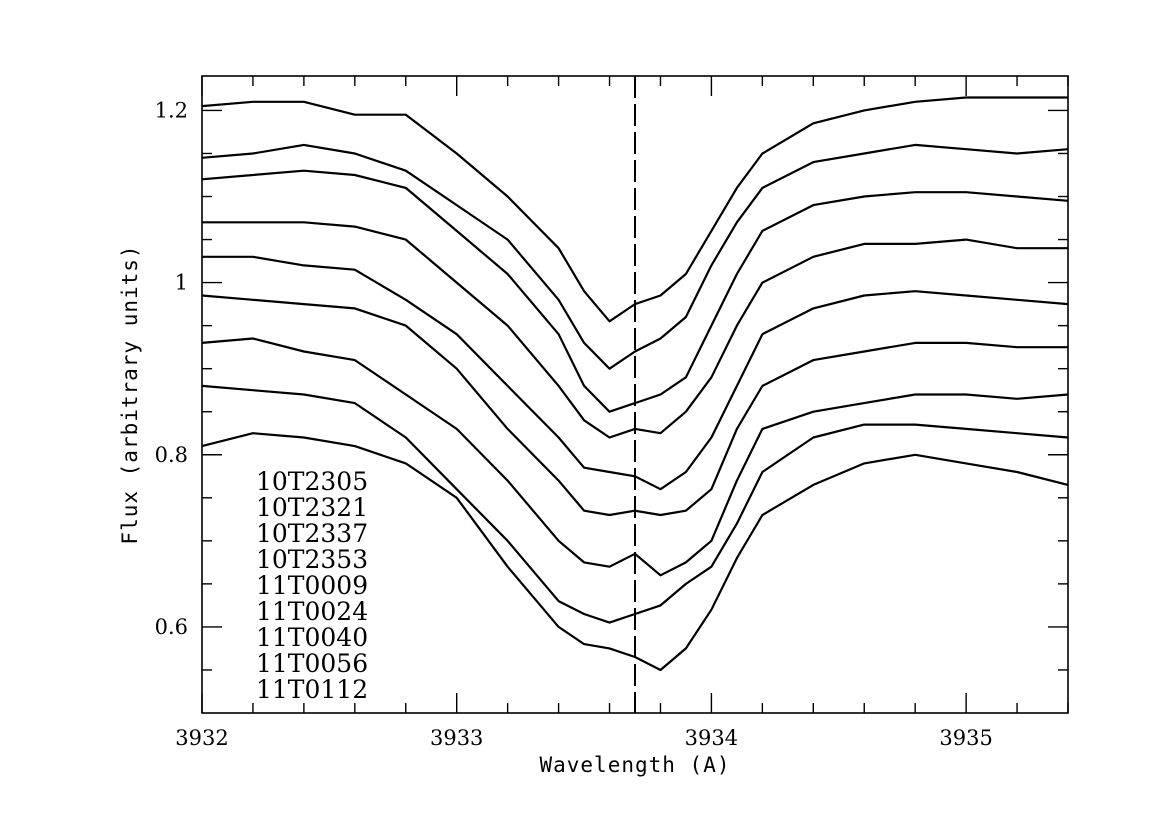 The height and width of the screenshot is (827, 1170). I want to click on legend-entry: 11T0040, so click(312, 637).